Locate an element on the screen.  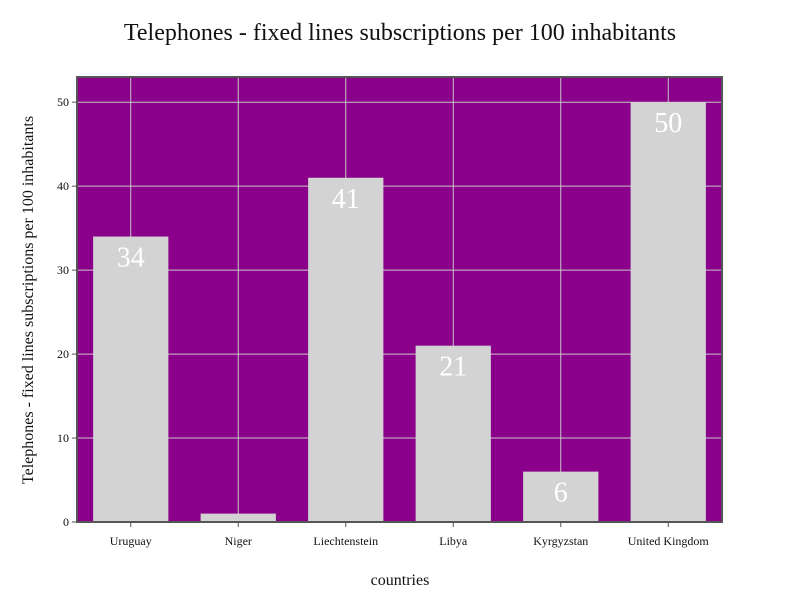
y-tick-label: 30 is located at coordinates (63, 270).